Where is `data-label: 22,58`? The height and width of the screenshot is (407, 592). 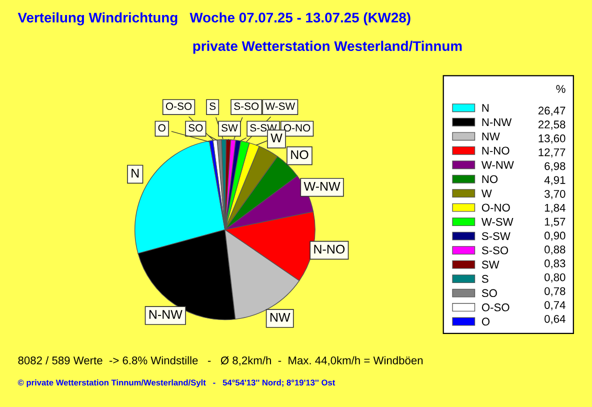
data-label: 22,58 is located at coordinates (552, 125).